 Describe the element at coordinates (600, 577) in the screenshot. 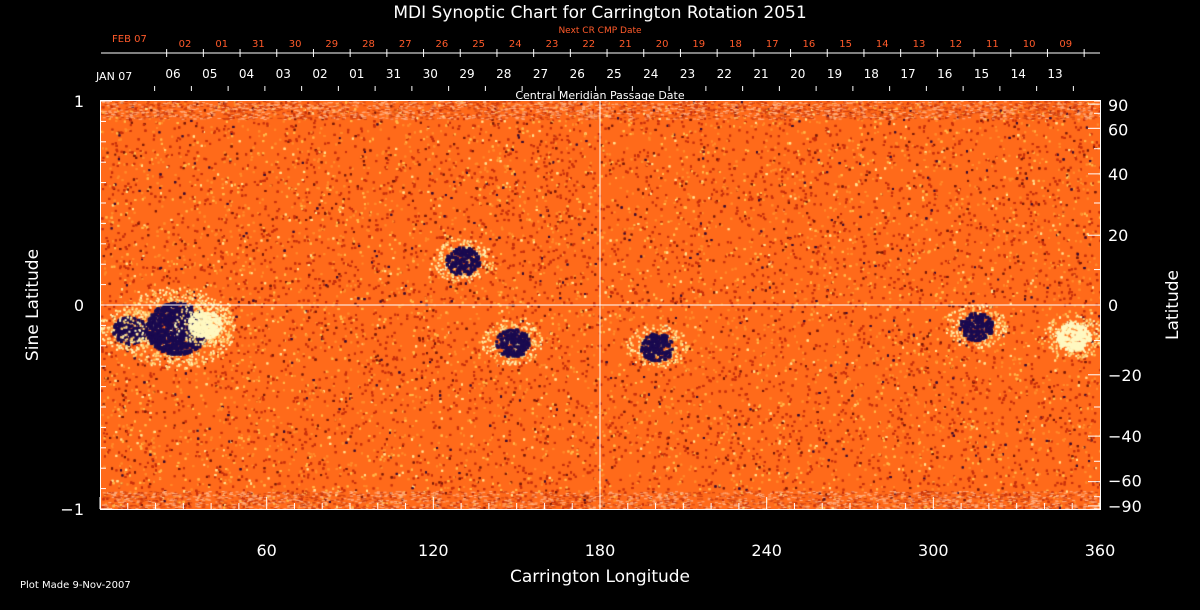

I see `x-axis-label: Carrington Longitude` at that location.